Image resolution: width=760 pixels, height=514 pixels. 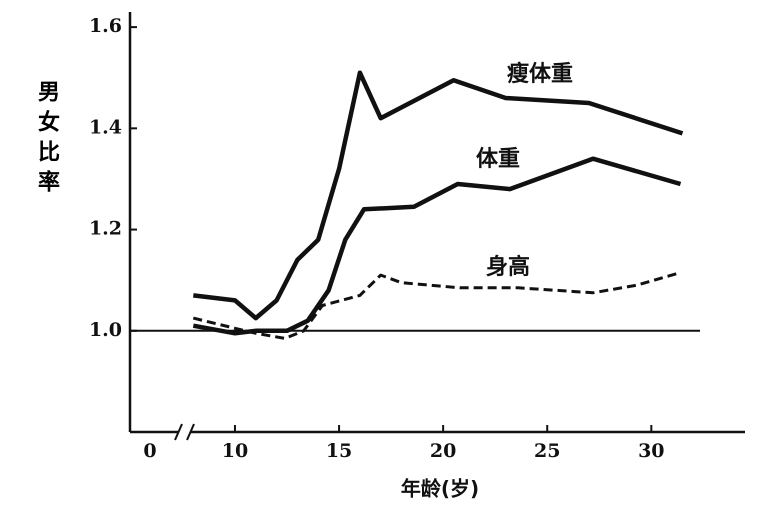 What do you see at coordinates (235, 451) in the screenshot?
I see `x-tick-label: 10` at bounding box center [235, 451].